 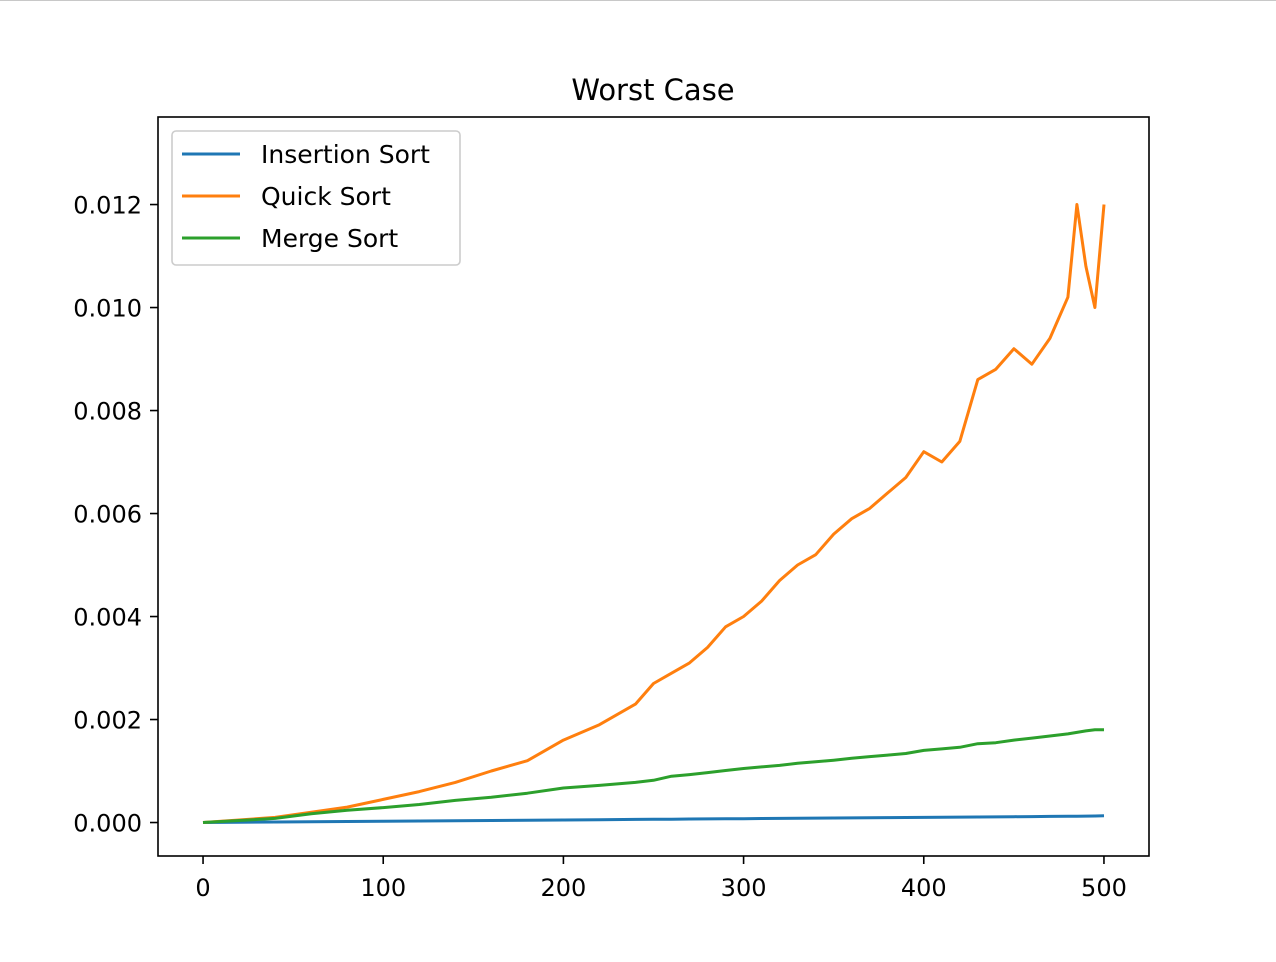 What do you see at coordinates (329, 238) in the screenshot?
I see `legend-label-2: Merge Sort` at bounding box center [329, 238].